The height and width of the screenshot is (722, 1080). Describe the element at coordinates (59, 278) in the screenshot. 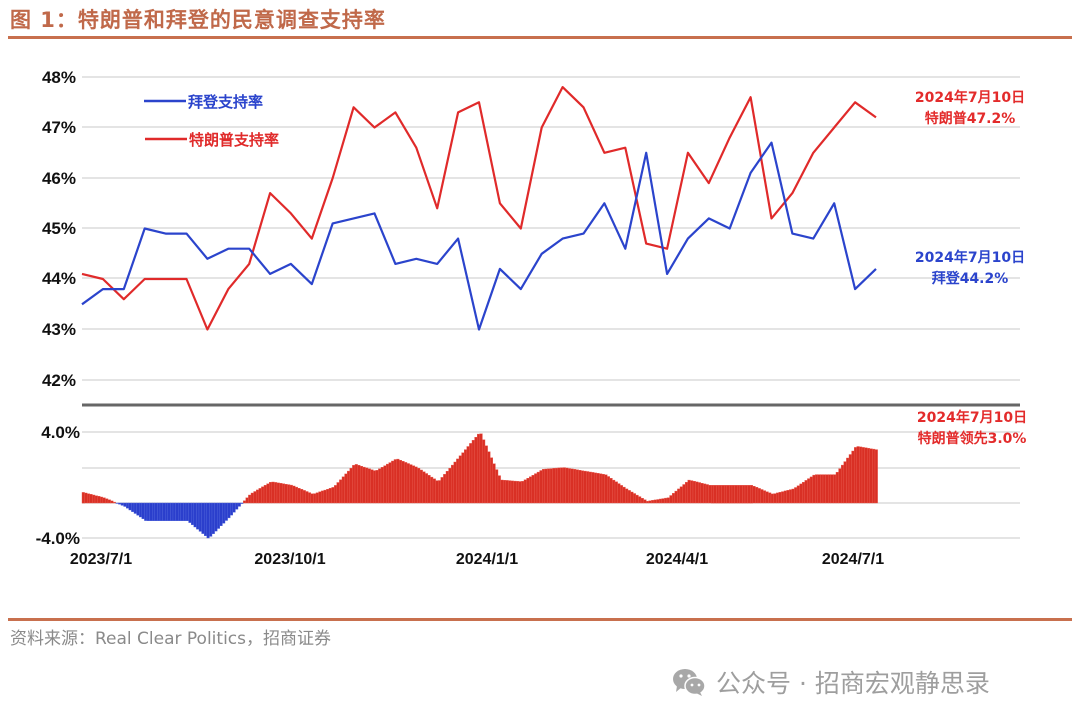

I see `svg-text: 44%` at that location.